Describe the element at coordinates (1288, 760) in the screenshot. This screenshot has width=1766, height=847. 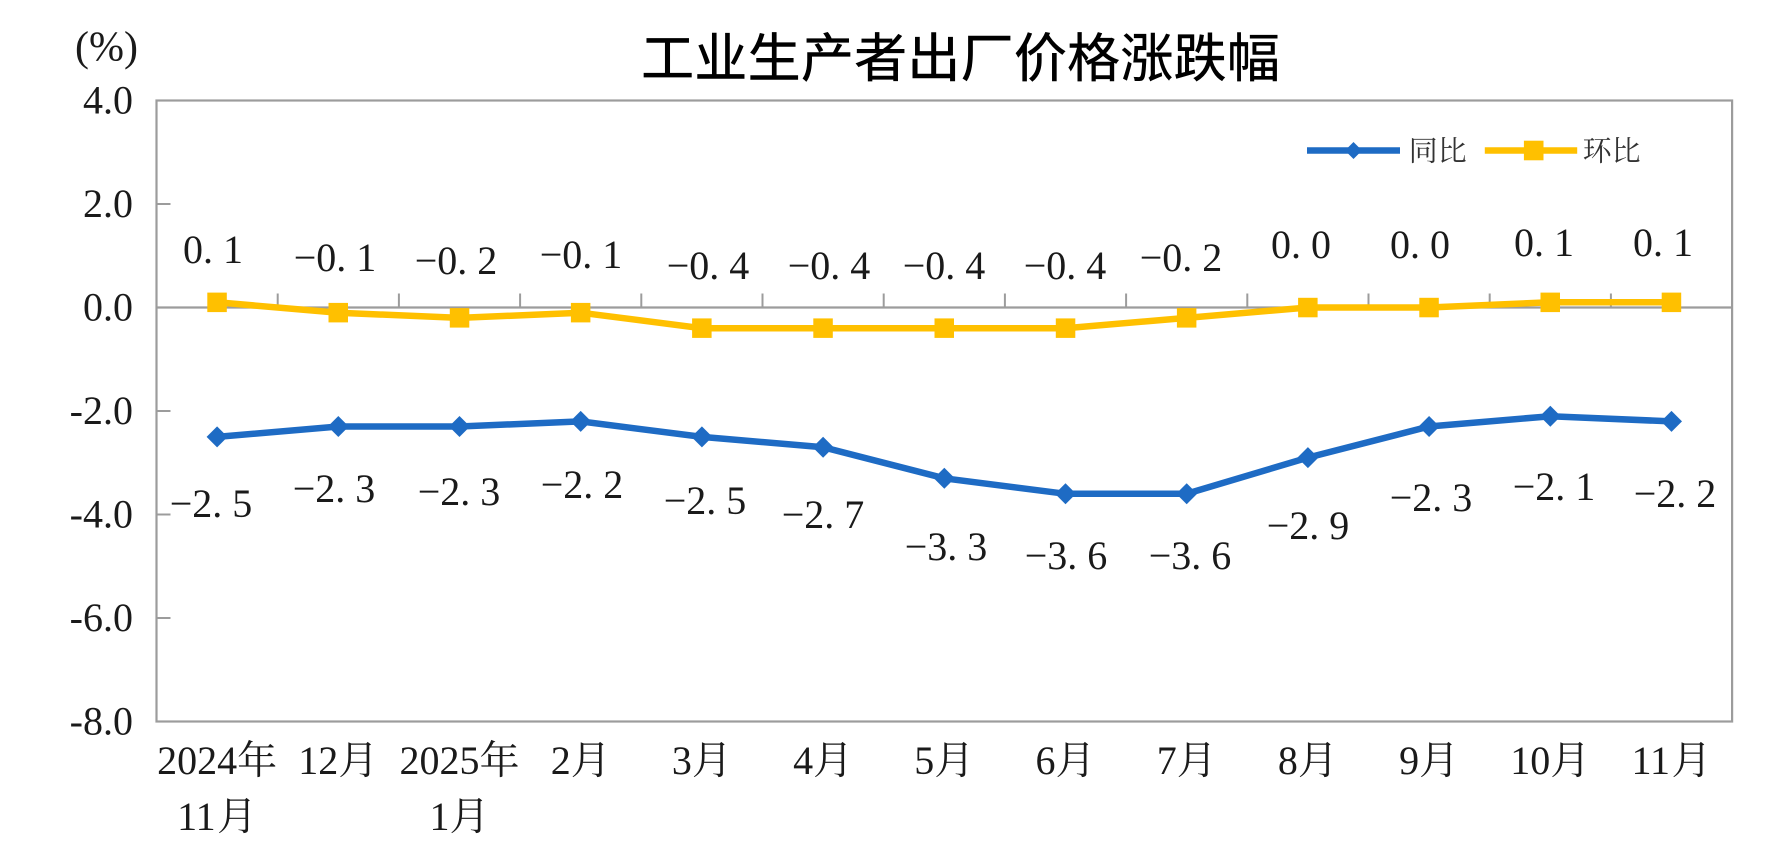
I see `svg-text: 8` at that location.